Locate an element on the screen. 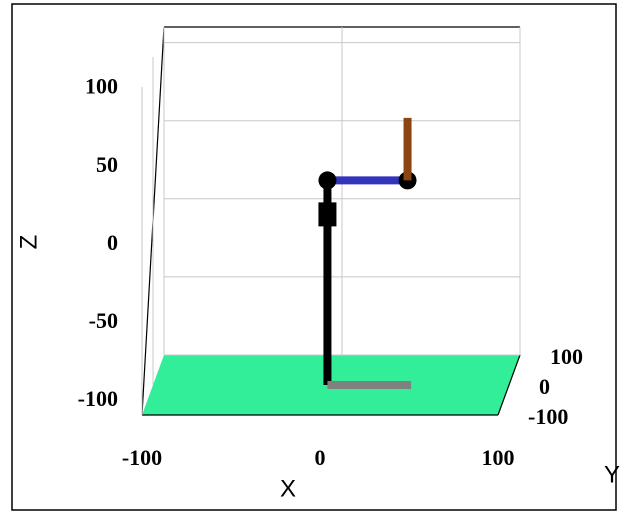  x-axis-label: X is located at coordinates (288, 488).